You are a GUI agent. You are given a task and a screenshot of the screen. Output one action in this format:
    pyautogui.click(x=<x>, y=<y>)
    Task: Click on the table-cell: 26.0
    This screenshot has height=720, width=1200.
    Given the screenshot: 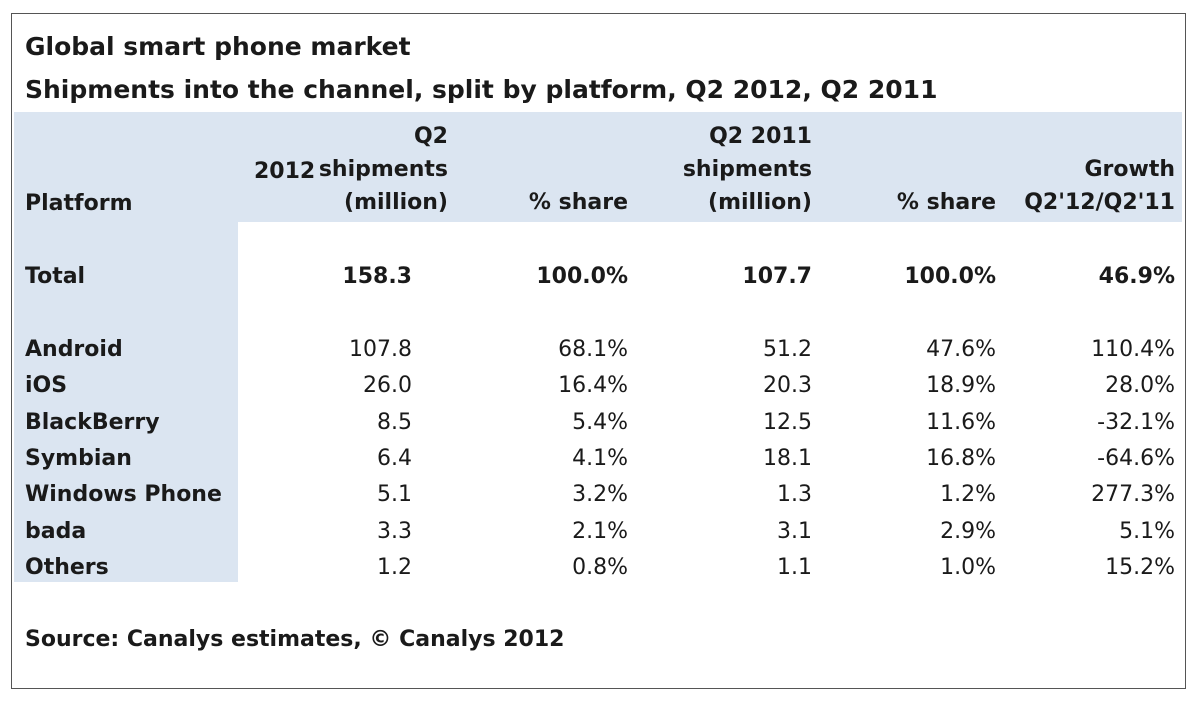 What is the action you would take?
    pyautogui.click(x=387, y=386)
    